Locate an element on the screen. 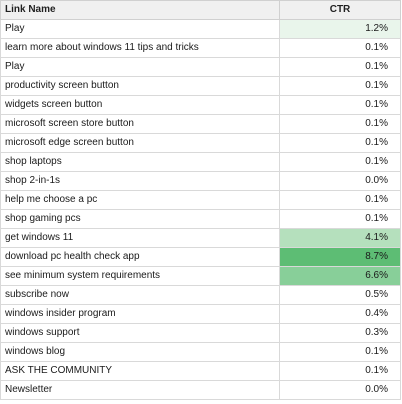  link-name-cell: productivity screen button is located at coordinates (140, 86).